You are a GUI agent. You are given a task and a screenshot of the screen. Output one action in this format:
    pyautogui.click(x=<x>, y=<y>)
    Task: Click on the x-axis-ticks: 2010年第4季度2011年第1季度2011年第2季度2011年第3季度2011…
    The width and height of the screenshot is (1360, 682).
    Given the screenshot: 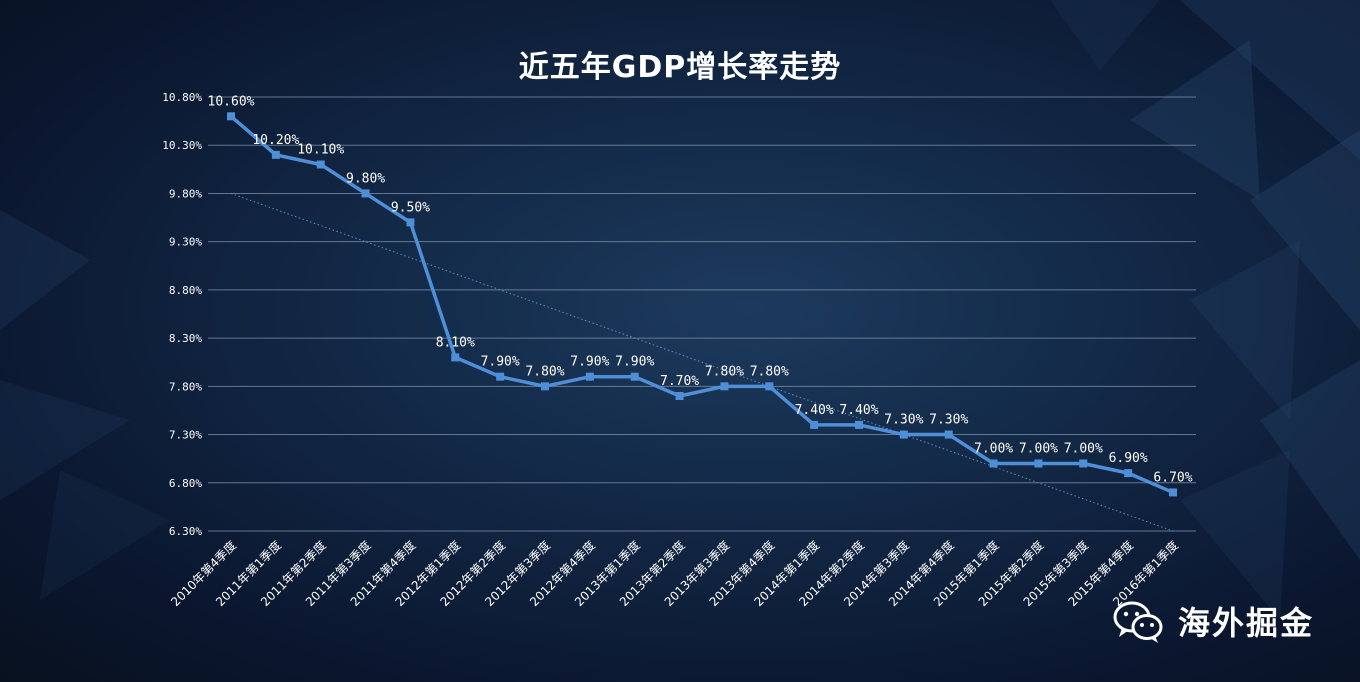 What is the action you would take?
    pyautogui.click(x=675, y=574)
    